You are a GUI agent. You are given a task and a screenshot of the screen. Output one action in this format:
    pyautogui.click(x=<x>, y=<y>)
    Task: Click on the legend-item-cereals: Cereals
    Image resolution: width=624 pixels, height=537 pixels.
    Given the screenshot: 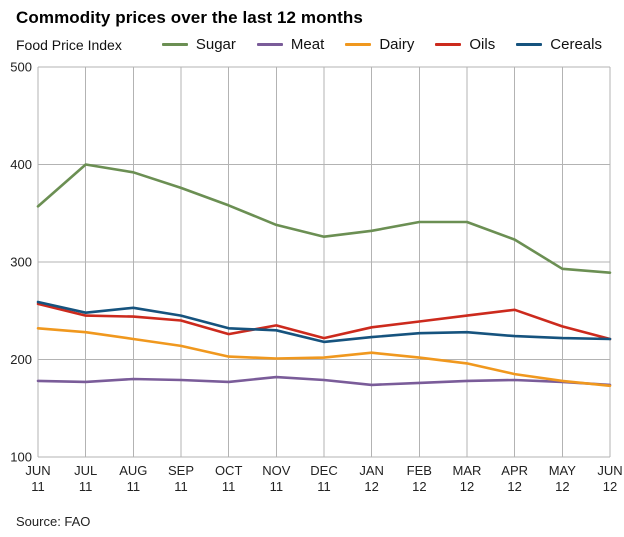 What is the action you would take?
    pyautogui.click(x=559, y=44)
    